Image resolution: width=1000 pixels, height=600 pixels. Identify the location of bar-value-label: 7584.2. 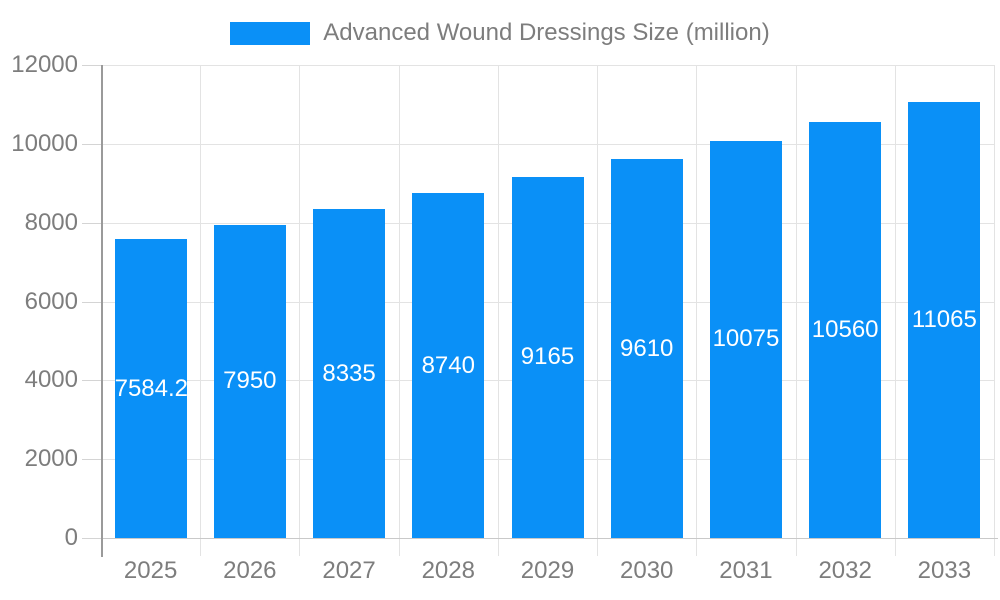
(151, 388).